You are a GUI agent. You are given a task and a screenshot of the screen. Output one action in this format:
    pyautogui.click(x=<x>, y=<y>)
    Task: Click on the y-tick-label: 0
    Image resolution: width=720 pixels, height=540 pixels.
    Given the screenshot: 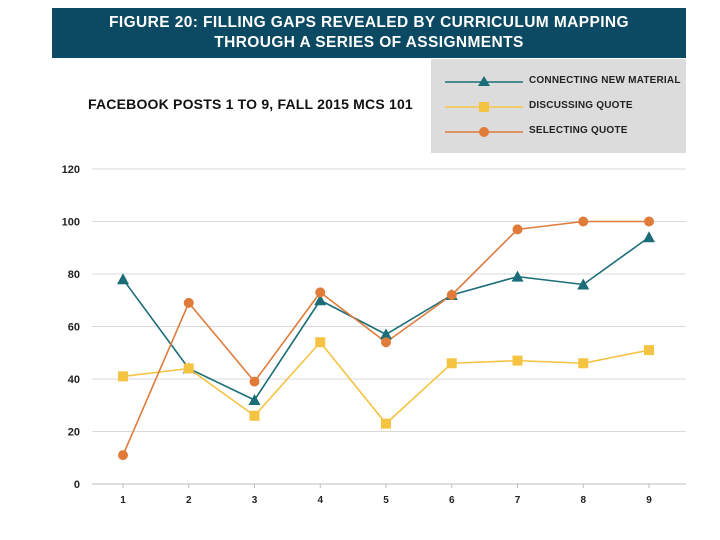 What is the action you would take?
    pyautogui.click(x=77, y=485)
    